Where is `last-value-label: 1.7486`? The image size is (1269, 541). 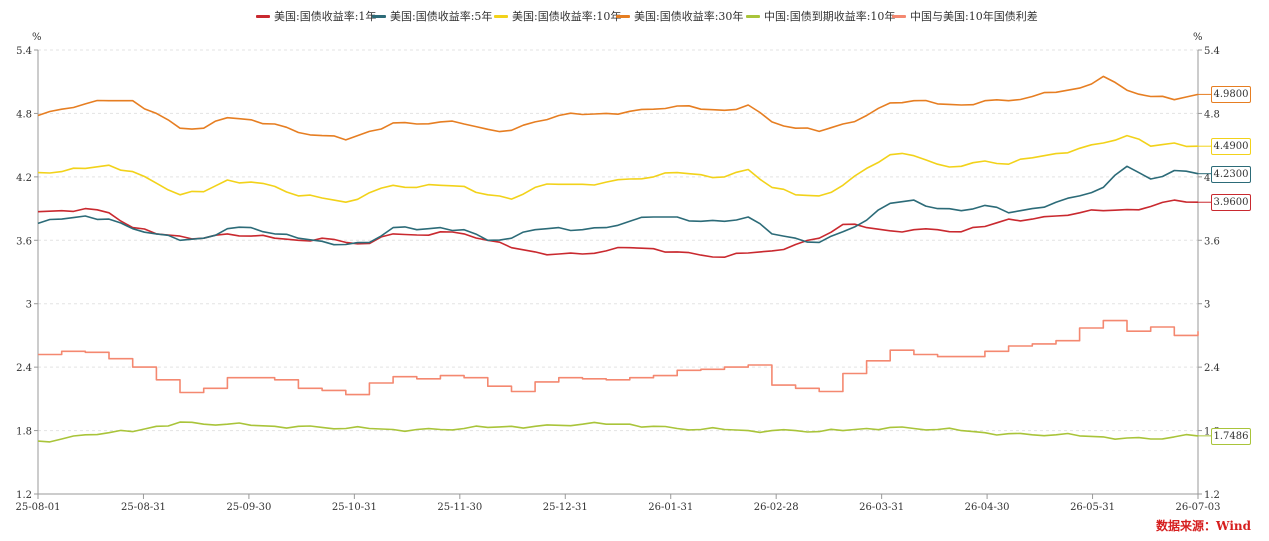
last-value-label: 1.7486 is located at coordinates (1231, 436).